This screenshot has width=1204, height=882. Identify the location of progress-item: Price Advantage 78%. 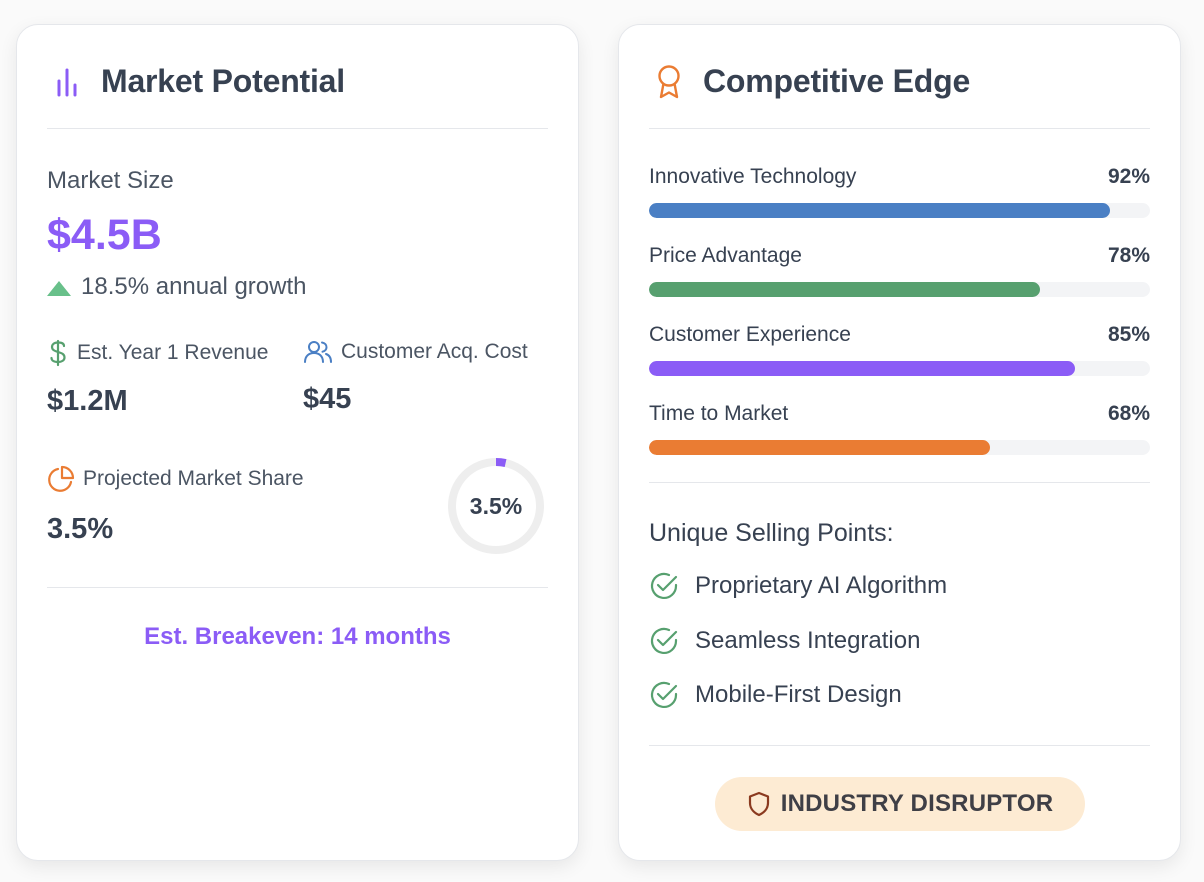
(899, 270).